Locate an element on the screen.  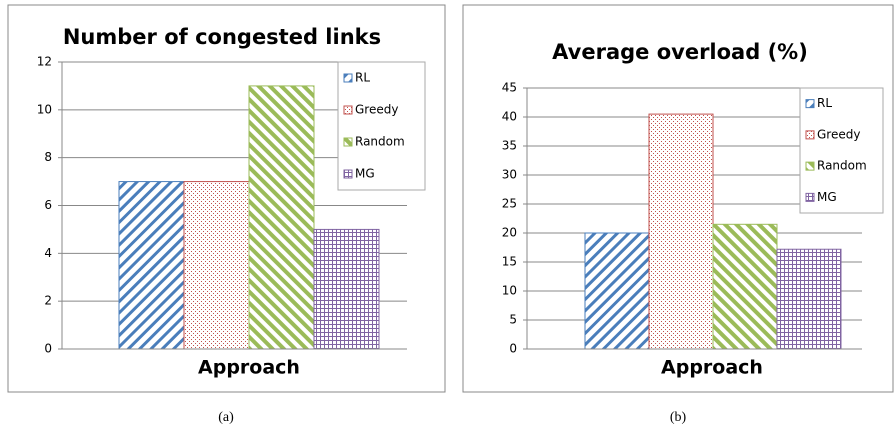
chart-title: Number of congested links is located at coordinates (222, 37).